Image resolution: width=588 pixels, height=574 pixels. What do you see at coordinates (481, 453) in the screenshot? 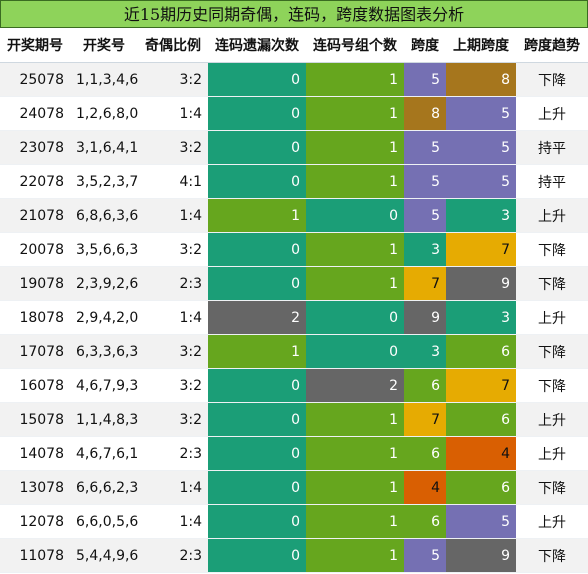
I see `prev-span-cell: 4` at bounding box center [481, 453].